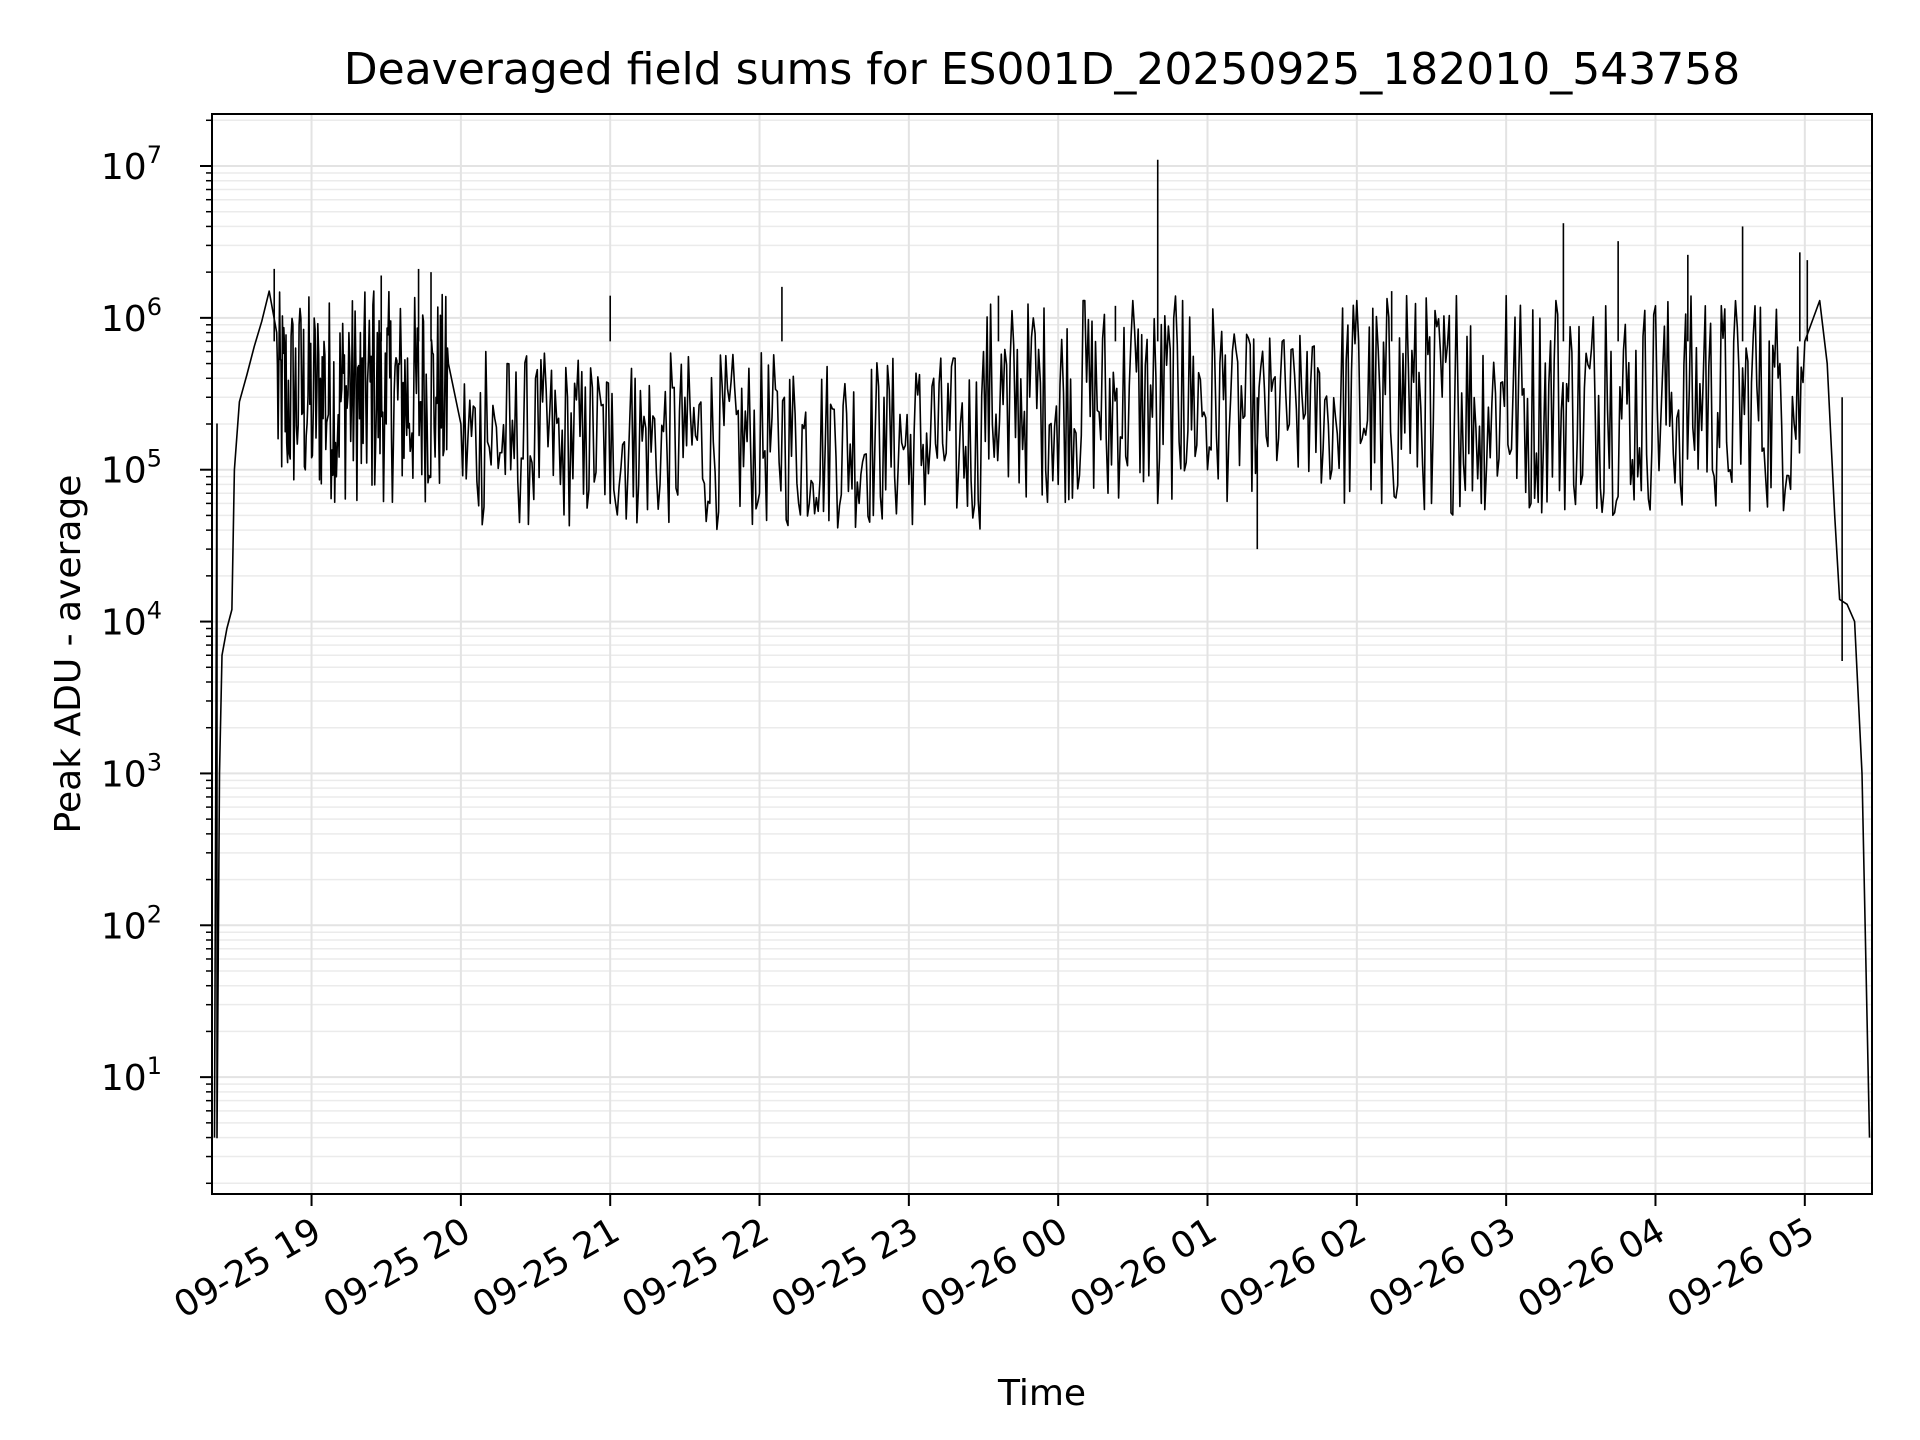  I want to click on y-tick-label: 10³, so click(131, 771).